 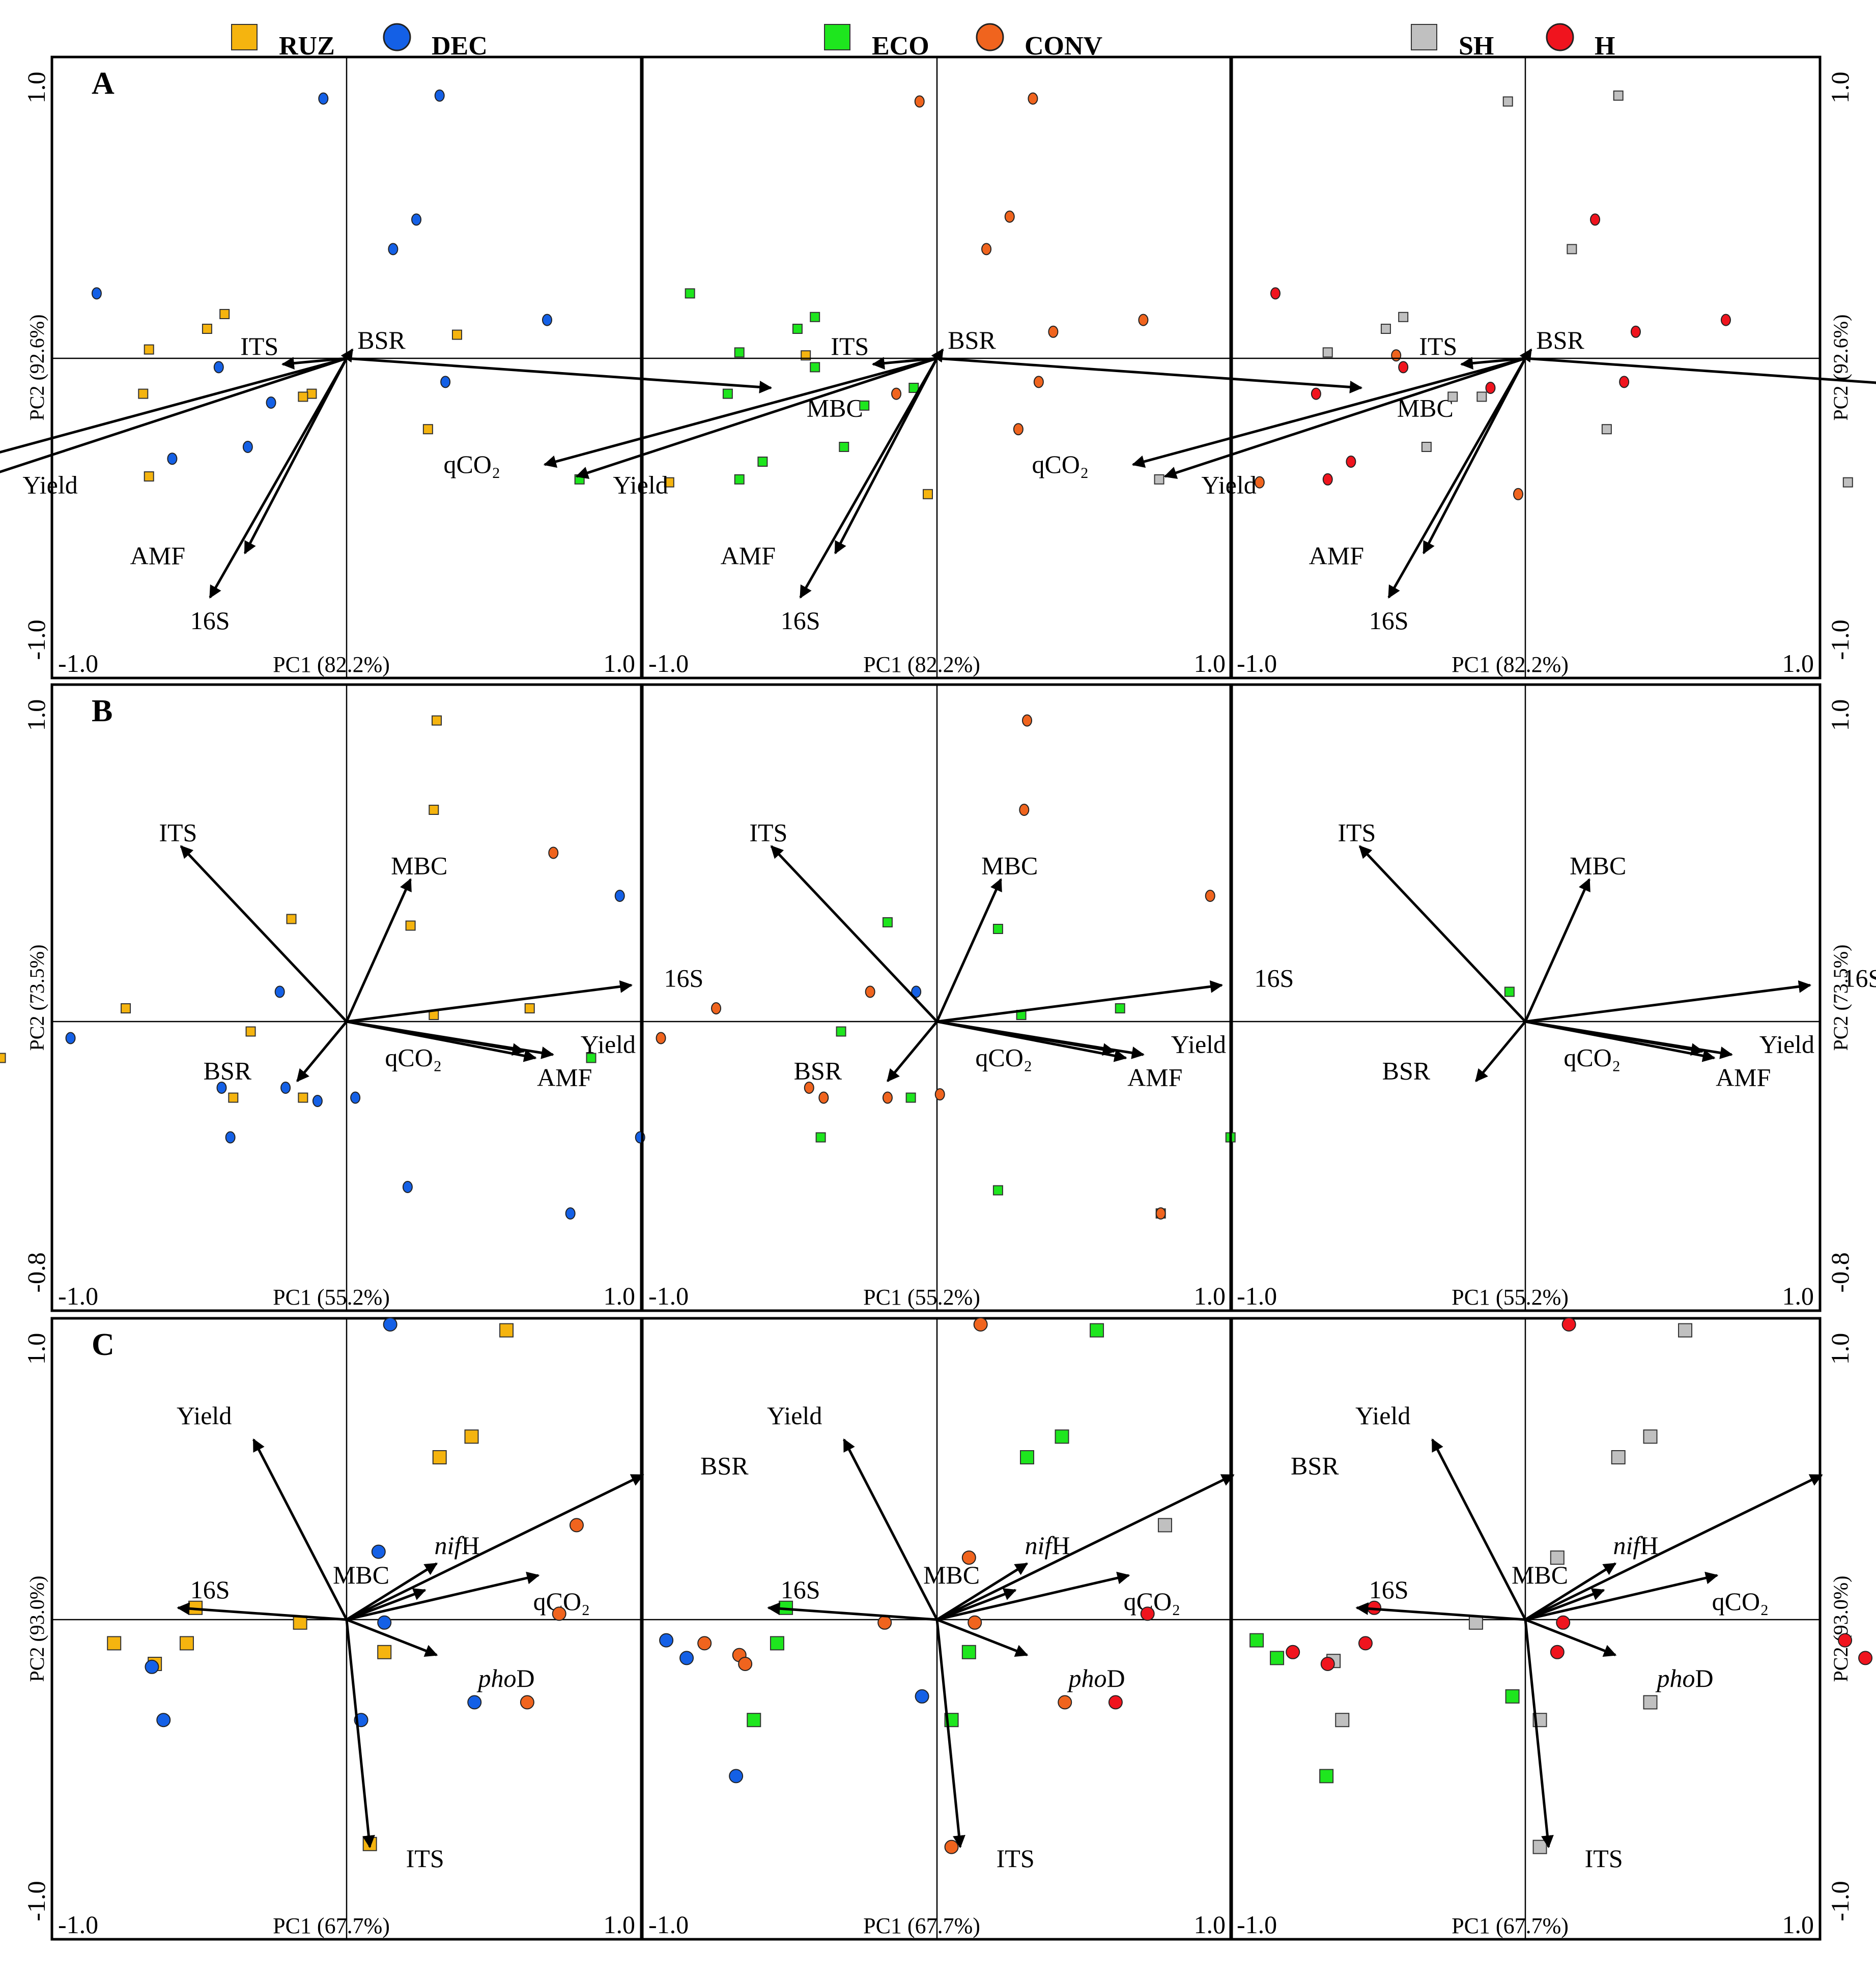 What do you see at coordinates (103, 1345) in the screenshot?
I see `row-label-c: C` at bounding box center [103, 1345].